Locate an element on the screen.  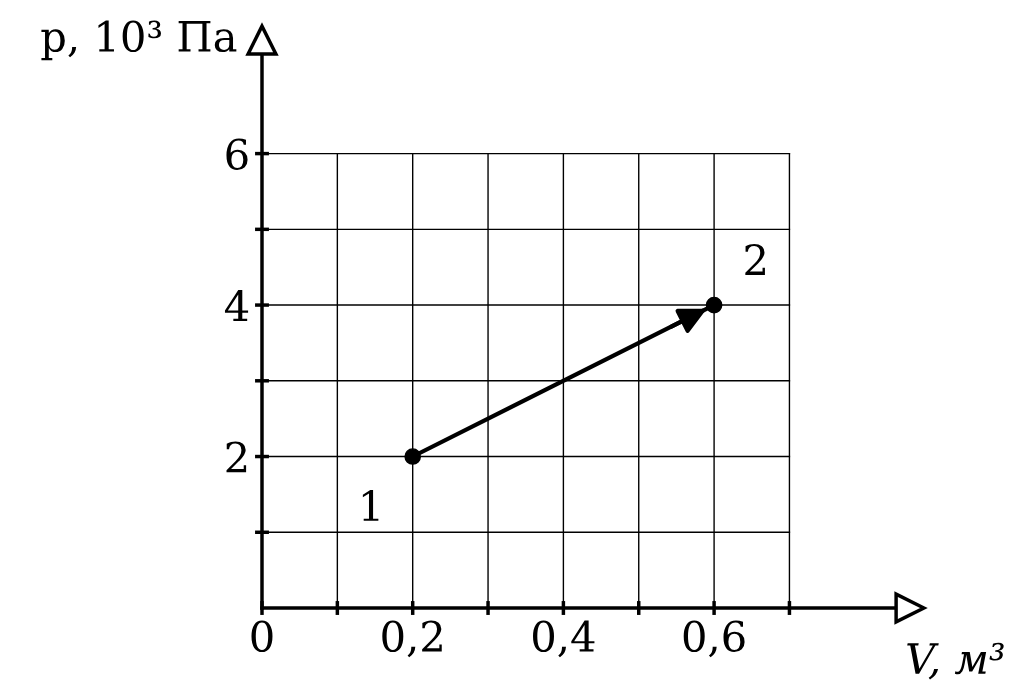
annotation: 2 is located at coordinates (755, 259).